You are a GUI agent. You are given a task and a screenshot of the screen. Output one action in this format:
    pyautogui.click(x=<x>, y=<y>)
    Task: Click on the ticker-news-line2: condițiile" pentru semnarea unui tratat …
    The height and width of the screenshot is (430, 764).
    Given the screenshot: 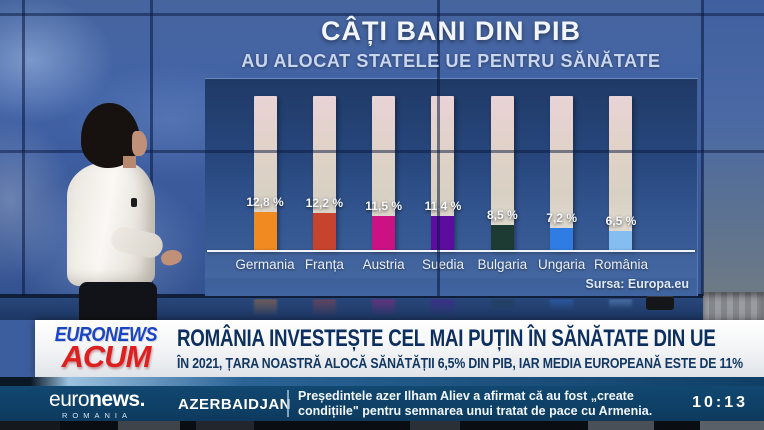 What is the action you would take?
    pyautogui.click(x=475, y=411)
    